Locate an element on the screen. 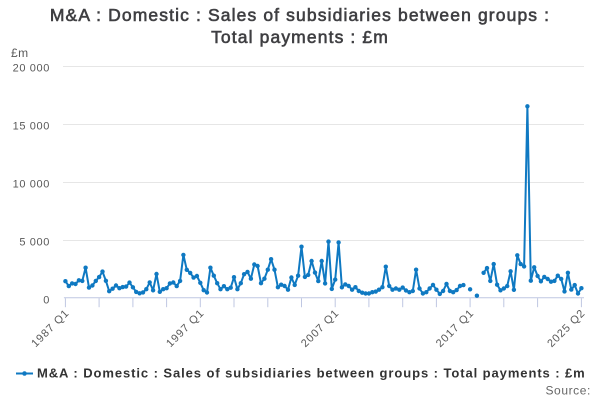  svg-text: 0 is located at coordinates (46, 301).